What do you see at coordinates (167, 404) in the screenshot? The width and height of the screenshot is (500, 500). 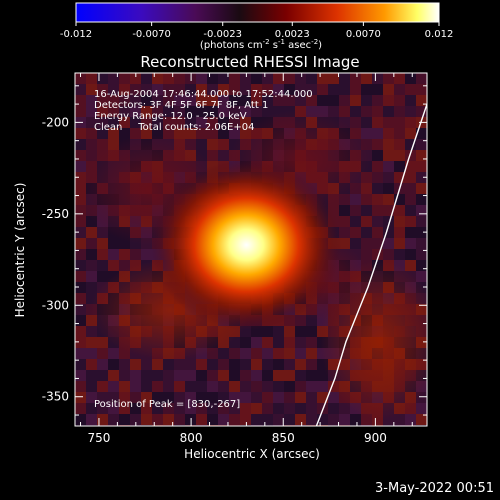 I see `peak-position-label: Position of Peak = [830,-267]` at bounding box center [167, 404].